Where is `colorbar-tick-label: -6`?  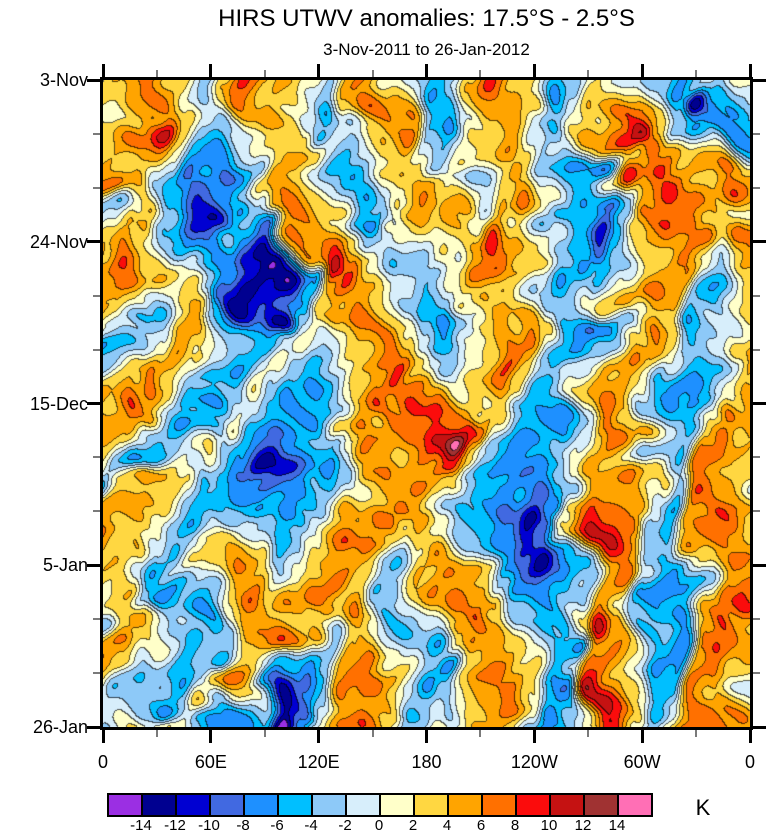 colorbar-tick-label: -6 is located at coordinates (277, 823).